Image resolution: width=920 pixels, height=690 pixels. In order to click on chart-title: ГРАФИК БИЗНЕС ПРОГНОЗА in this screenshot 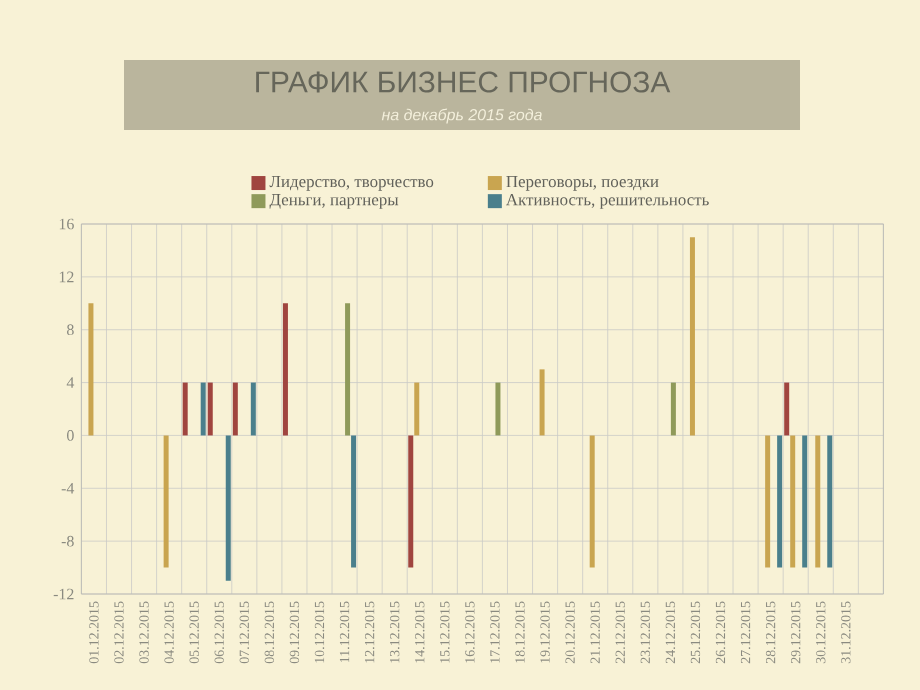, I will do `click(463, 82)`.